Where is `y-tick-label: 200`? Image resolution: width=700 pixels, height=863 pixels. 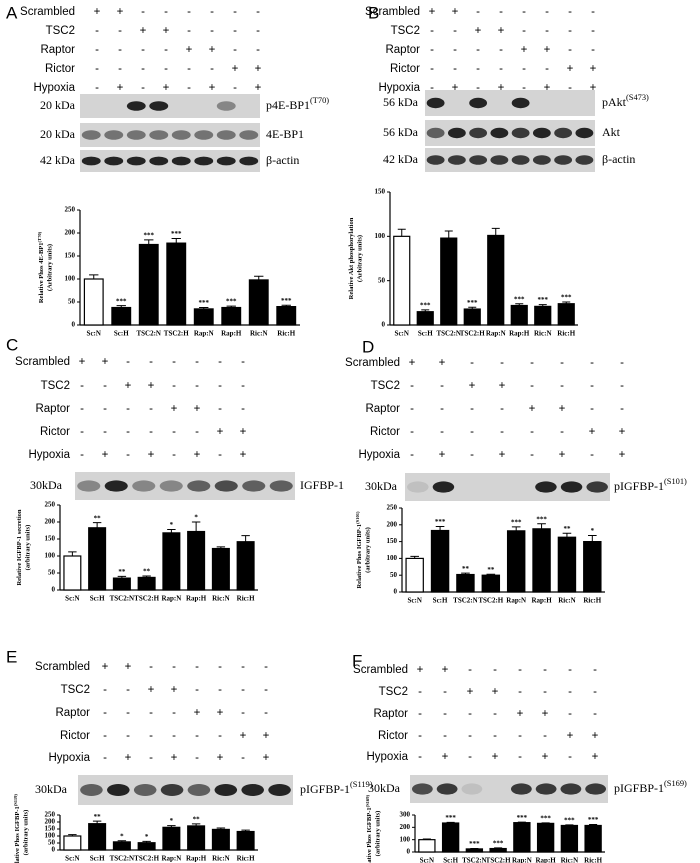
y-tick-label: 200 is located at coordinates (392, 524).